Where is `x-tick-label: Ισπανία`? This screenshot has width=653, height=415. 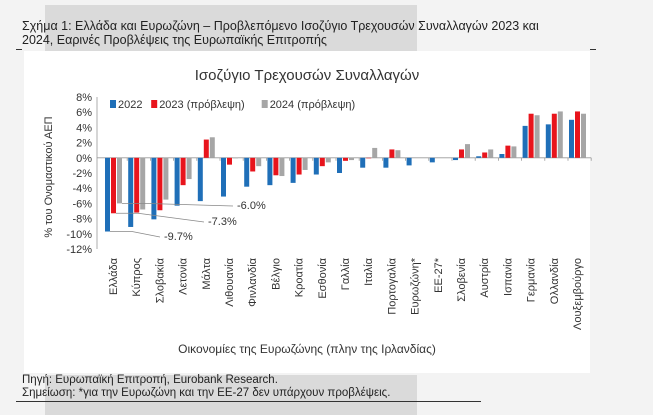 x-tick-label: Ισπανία is located at coordinates (508, 276).